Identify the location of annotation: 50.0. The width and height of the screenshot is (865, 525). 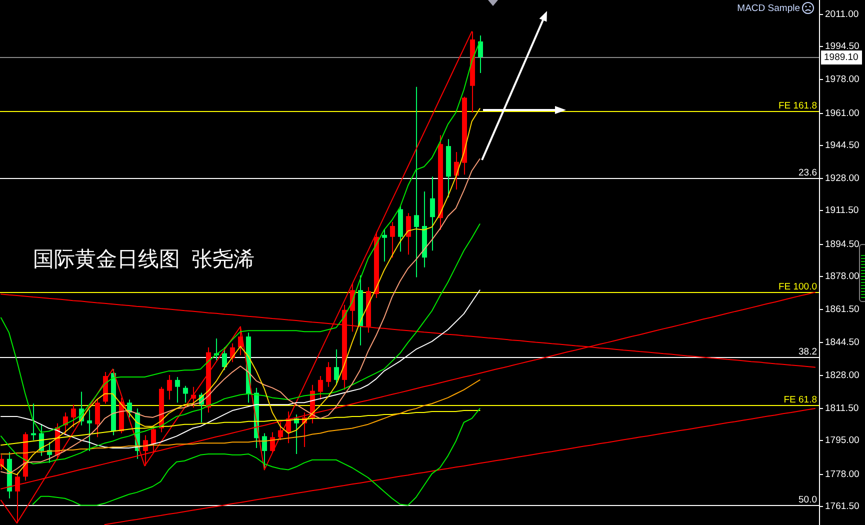
(807, 500).